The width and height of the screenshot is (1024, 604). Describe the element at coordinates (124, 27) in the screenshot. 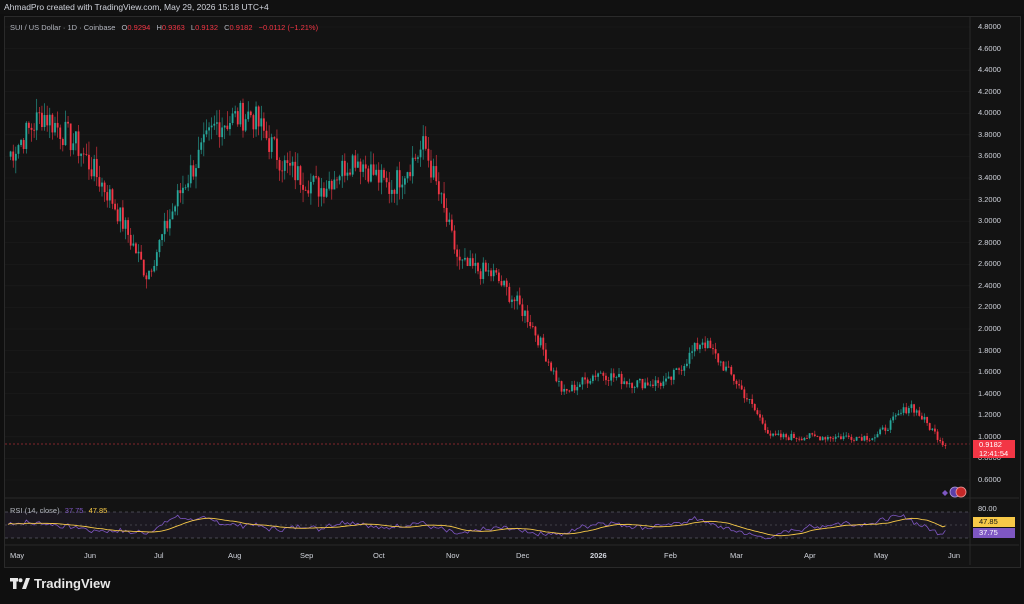

I see `open-label: O` at that location.